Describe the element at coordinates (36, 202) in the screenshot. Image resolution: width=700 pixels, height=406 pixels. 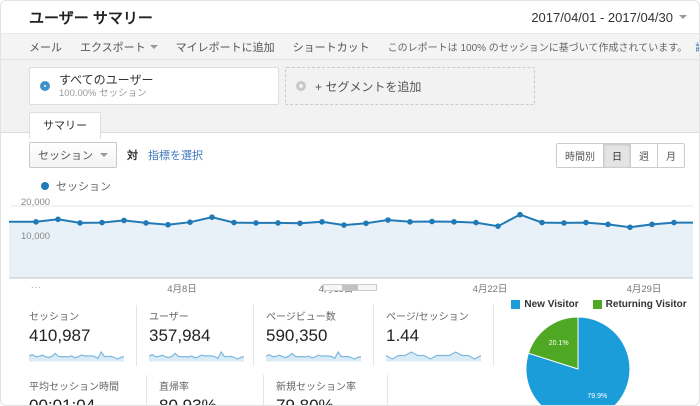
I see `y-axis-tick: 20,000` at that location.